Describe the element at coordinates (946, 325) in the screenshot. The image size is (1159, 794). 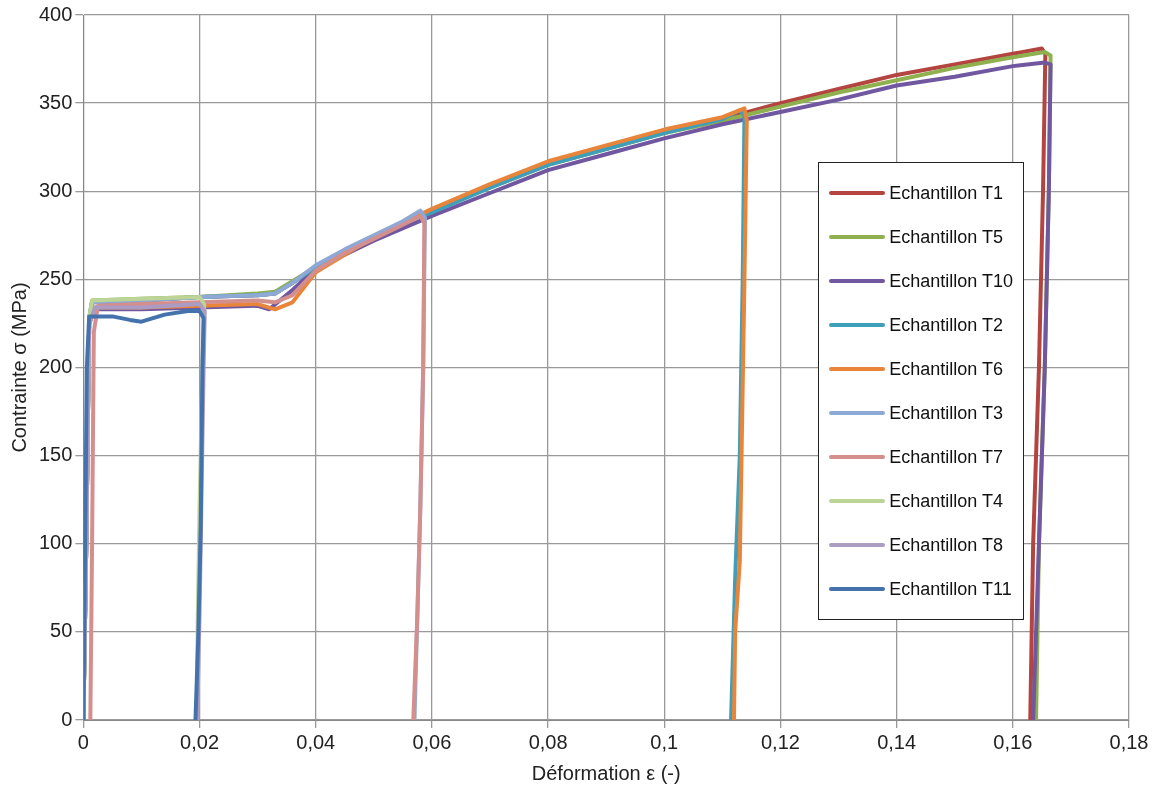
I see `legend-label: Echantillon T2` at that location.